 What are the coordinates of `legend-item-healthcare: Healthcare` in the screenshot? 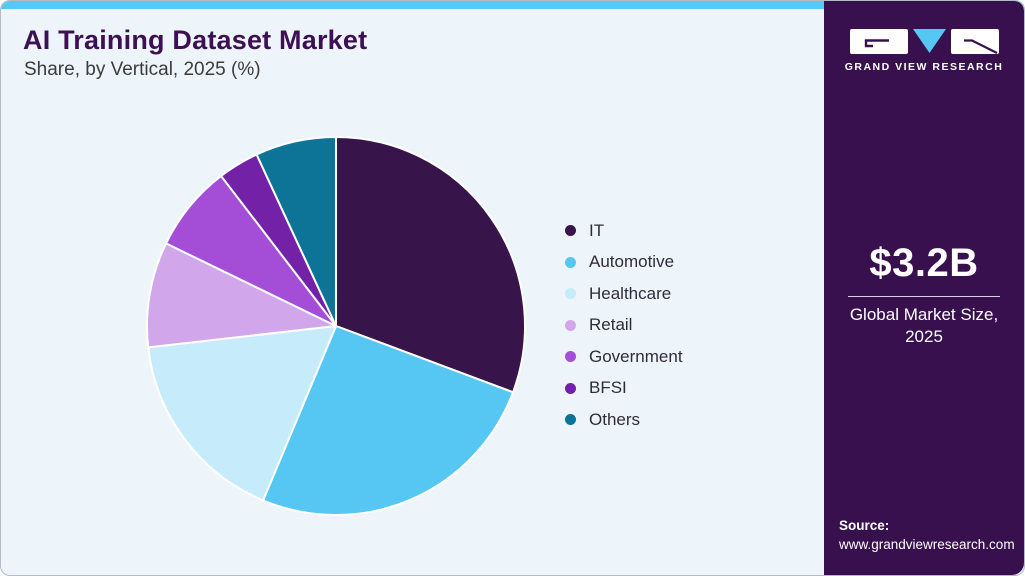 It's located at (624, 294).